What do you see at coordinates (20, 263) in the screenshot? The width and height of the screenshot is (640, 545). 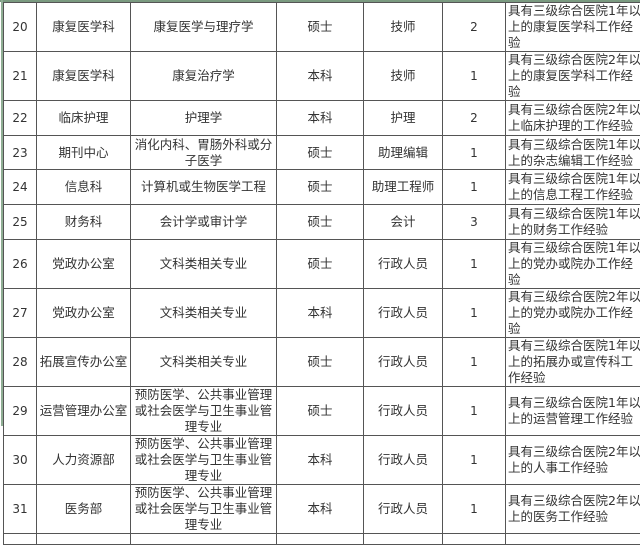 I see `row-number-cell: 26` at bounding box center [20, 263].